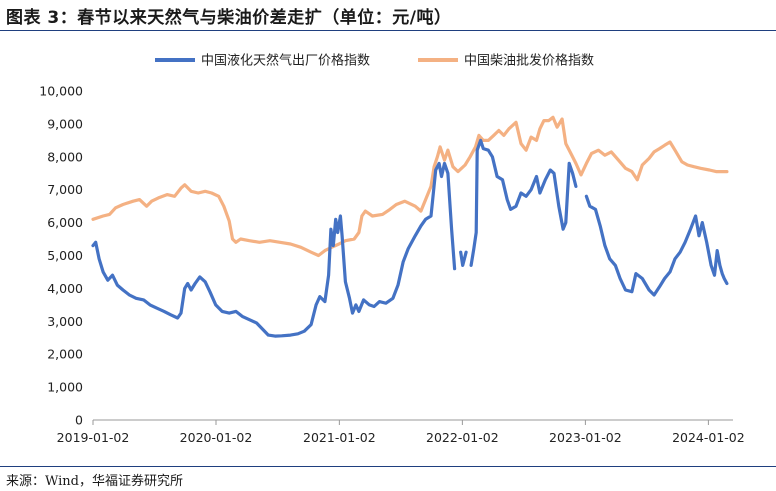 This screenshot has width=776, height=491. What do you see at coordinates (65, 288) in the screenshot?
I see `y-tick-label: 4,000` at bounding box center [65, 288].